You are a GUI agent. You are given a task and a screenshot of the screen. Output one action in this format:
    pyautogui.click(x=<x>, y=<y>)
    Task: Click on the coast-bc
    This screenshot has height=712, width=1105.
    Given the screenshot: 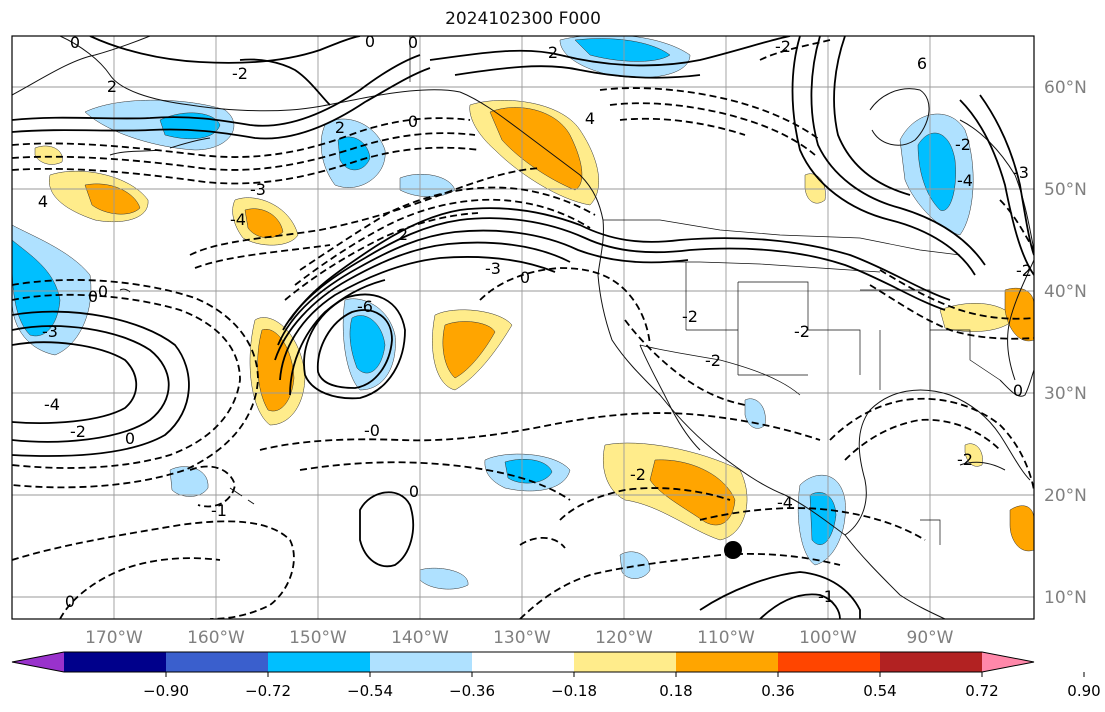 What is the action you would take?
    pyautogui.click(x=531, y=156)
    